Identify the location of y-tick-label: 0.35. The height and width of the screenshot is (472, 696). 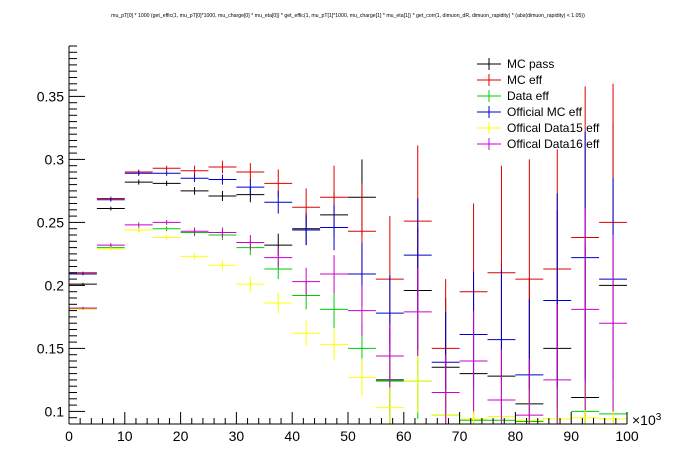
(50, 96).